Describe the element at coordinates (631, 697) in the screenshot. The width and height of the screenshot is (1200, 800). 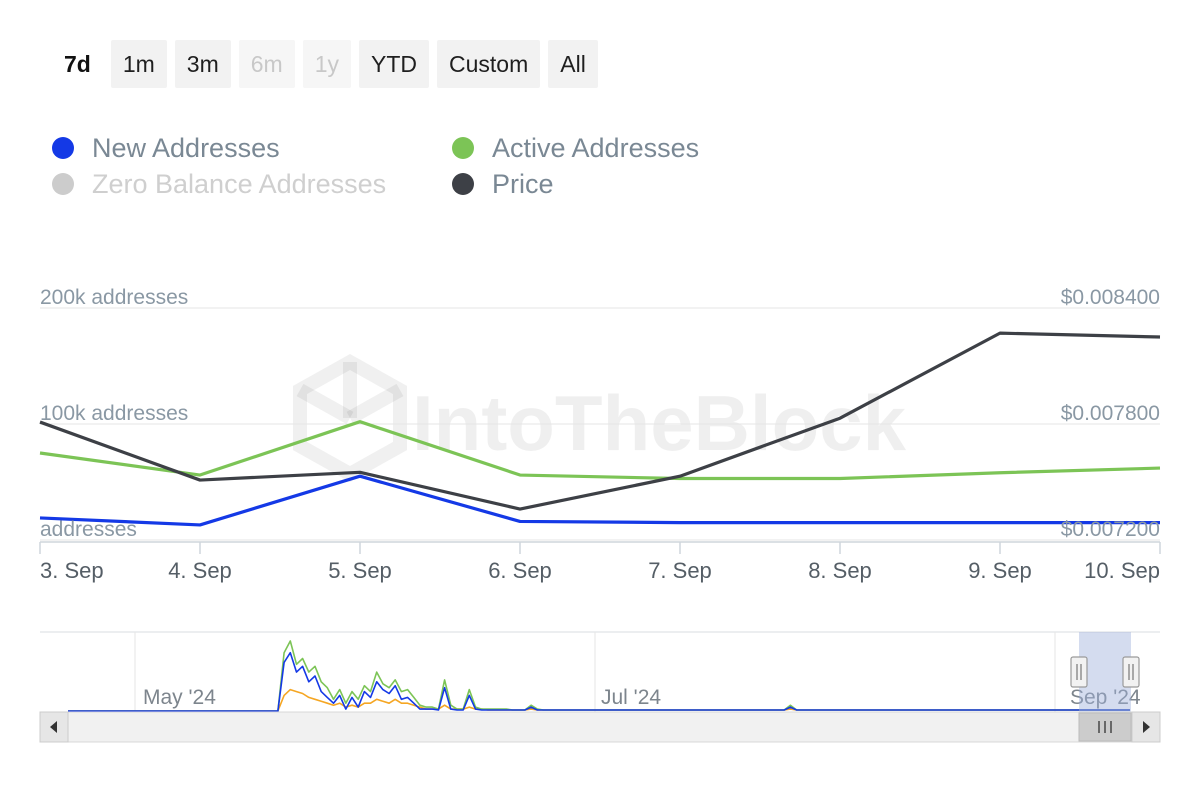
I see `navigator-date-label: Jul '24` at that location.